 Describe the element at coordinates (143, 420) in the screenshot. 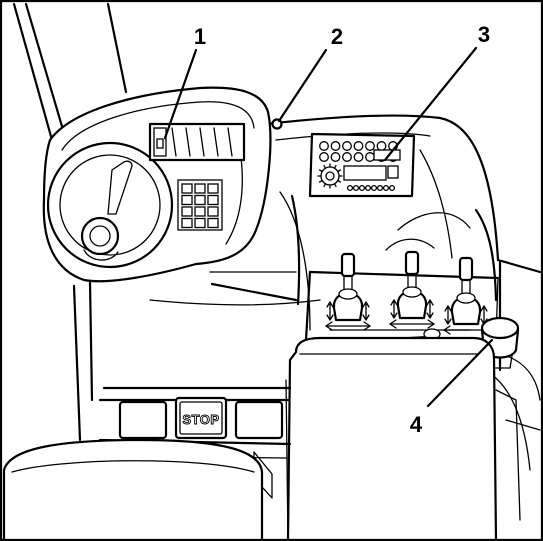

I see `left-rocker-switch` at that location.